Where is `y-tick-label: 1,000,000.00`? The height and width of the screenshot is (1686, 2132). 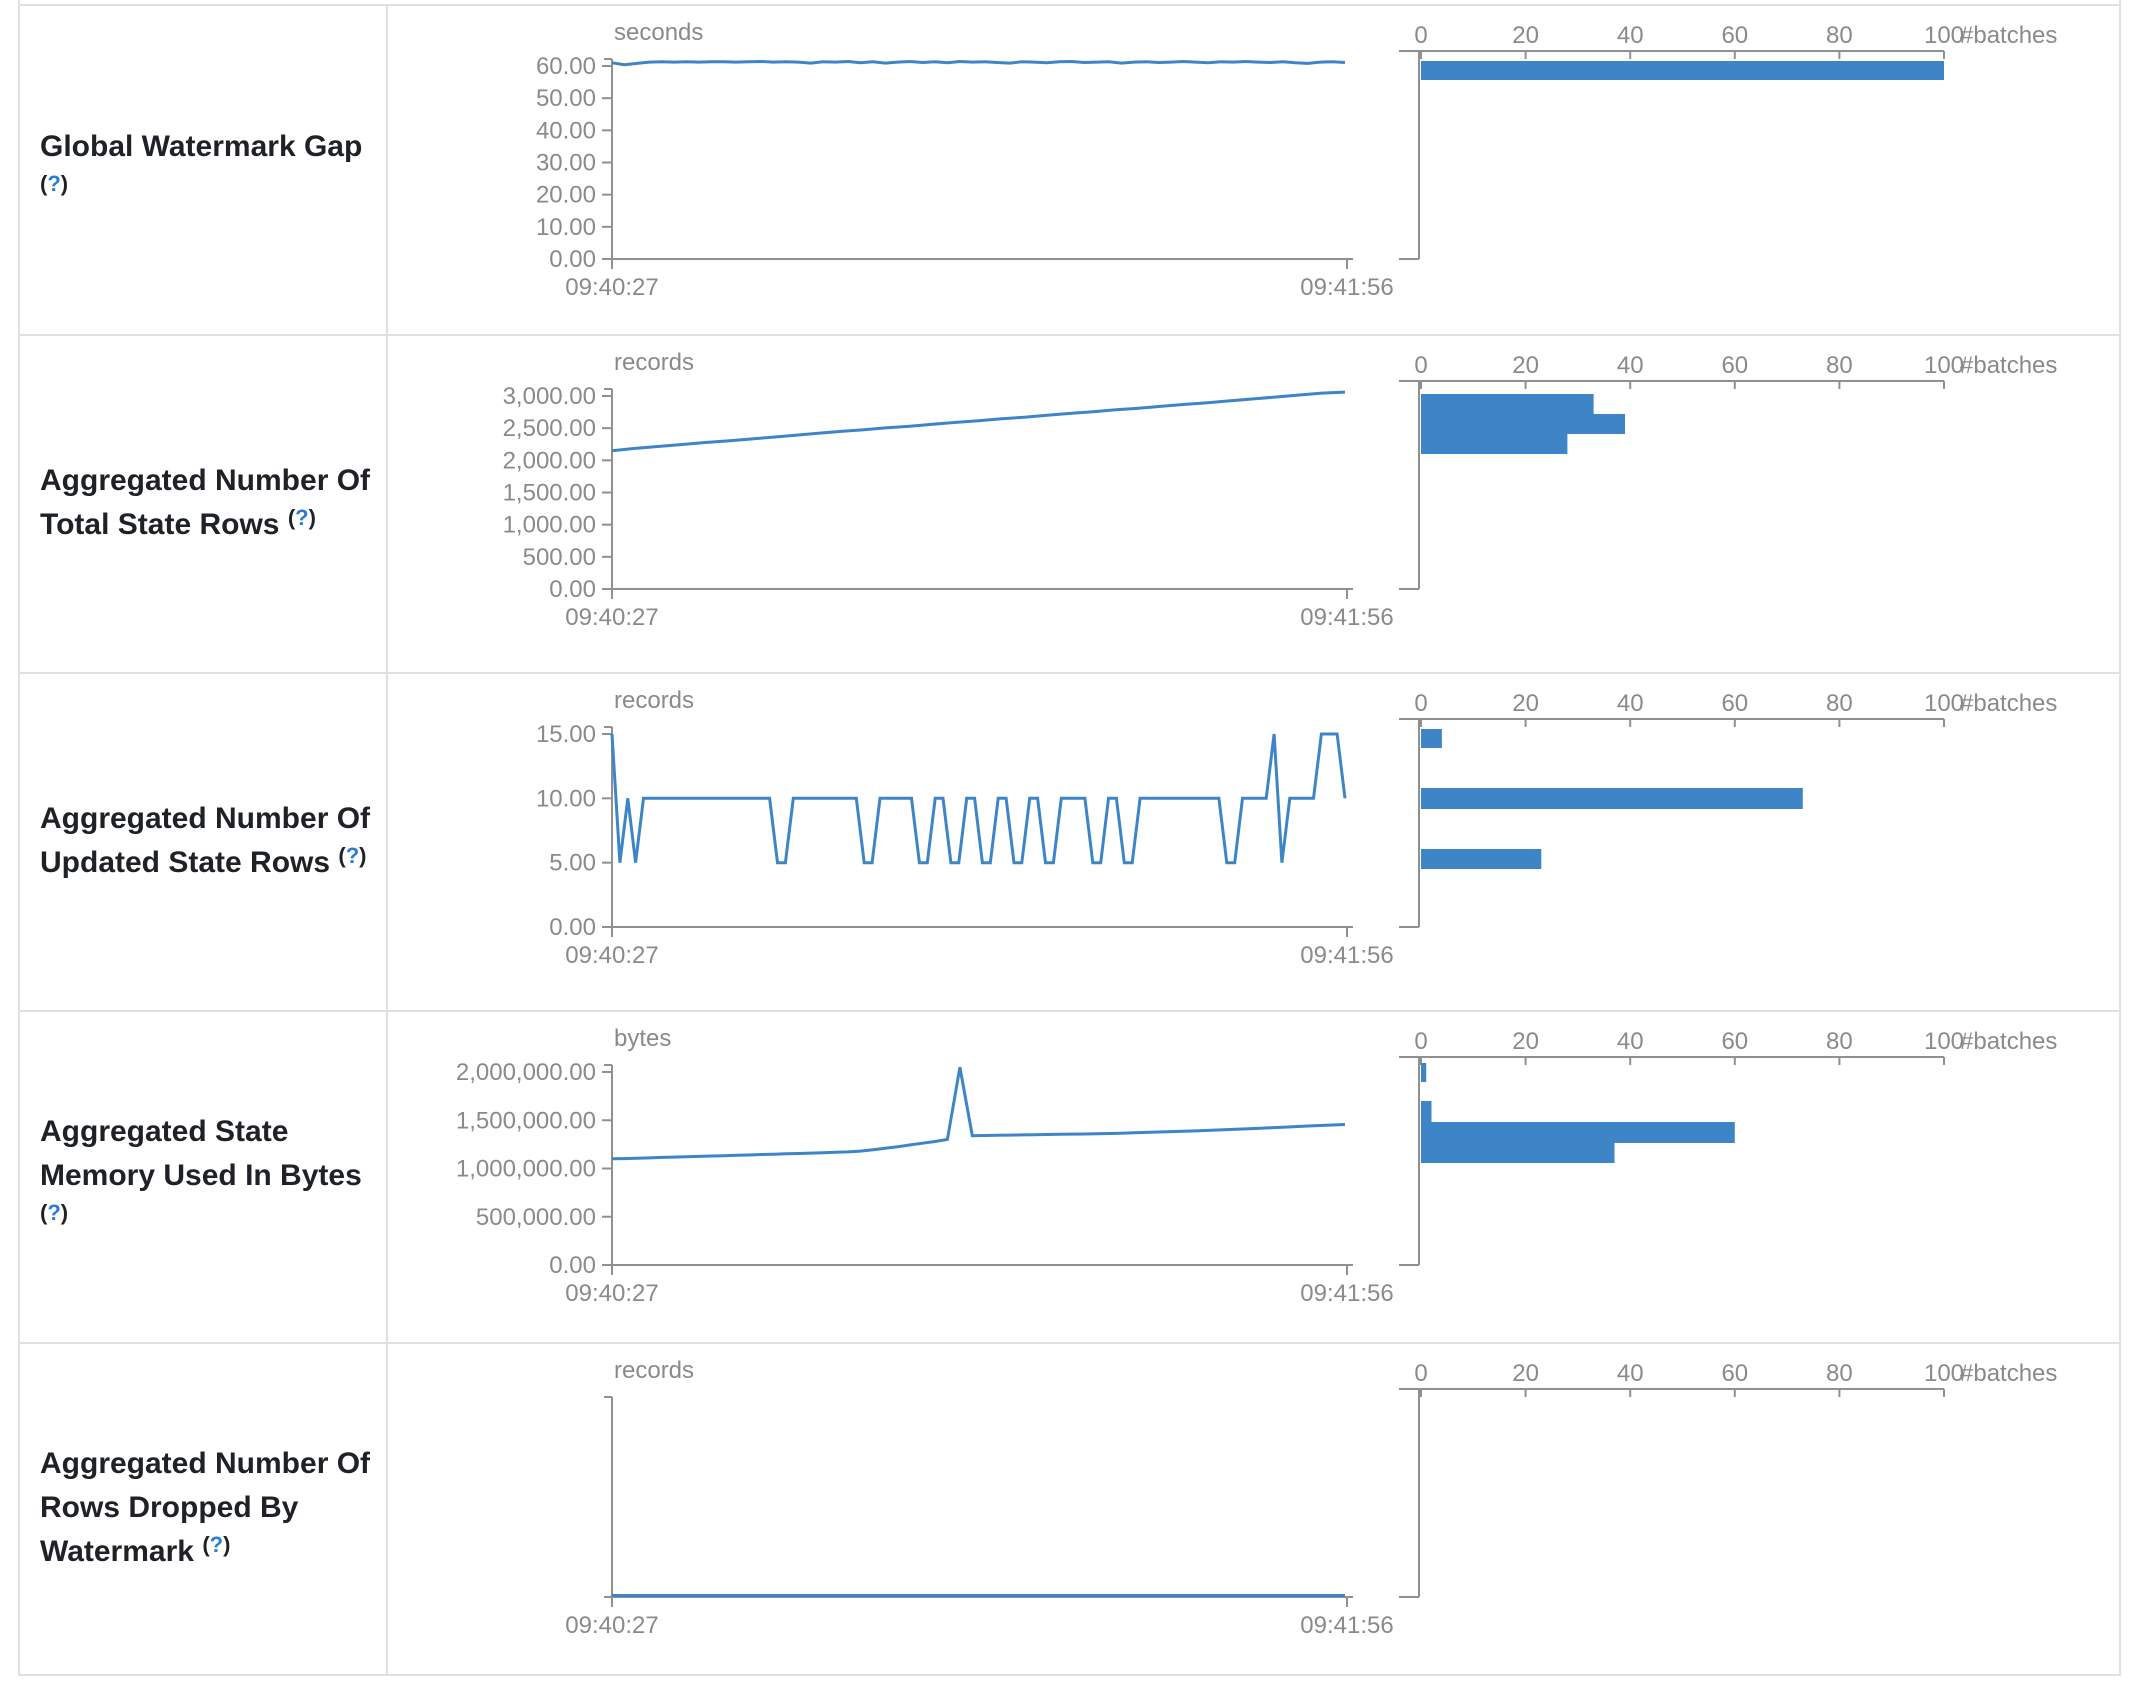 y-tick-label: 1,000,000.00 is located at coordinates (526, 1169).